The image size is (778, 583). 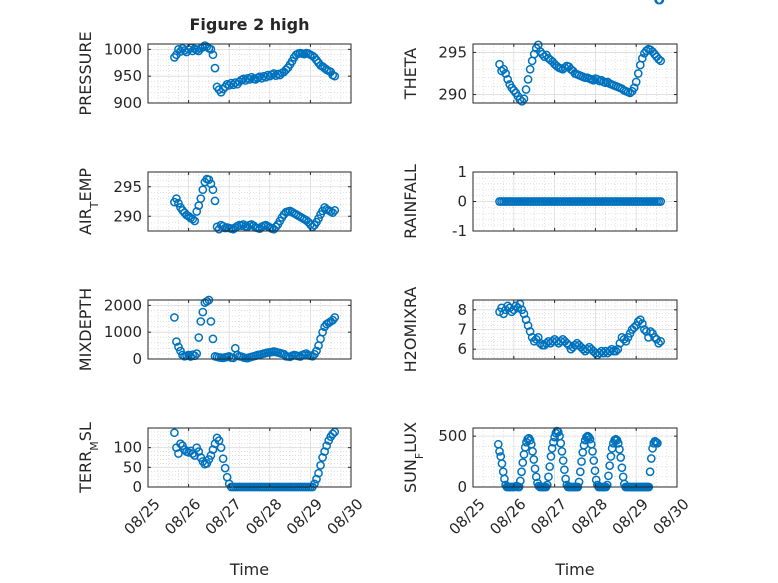 What do you see at coordinates (452, 436) in the screenshot?
I see `y-tick-label: 500` at bounding box center [452, 436].